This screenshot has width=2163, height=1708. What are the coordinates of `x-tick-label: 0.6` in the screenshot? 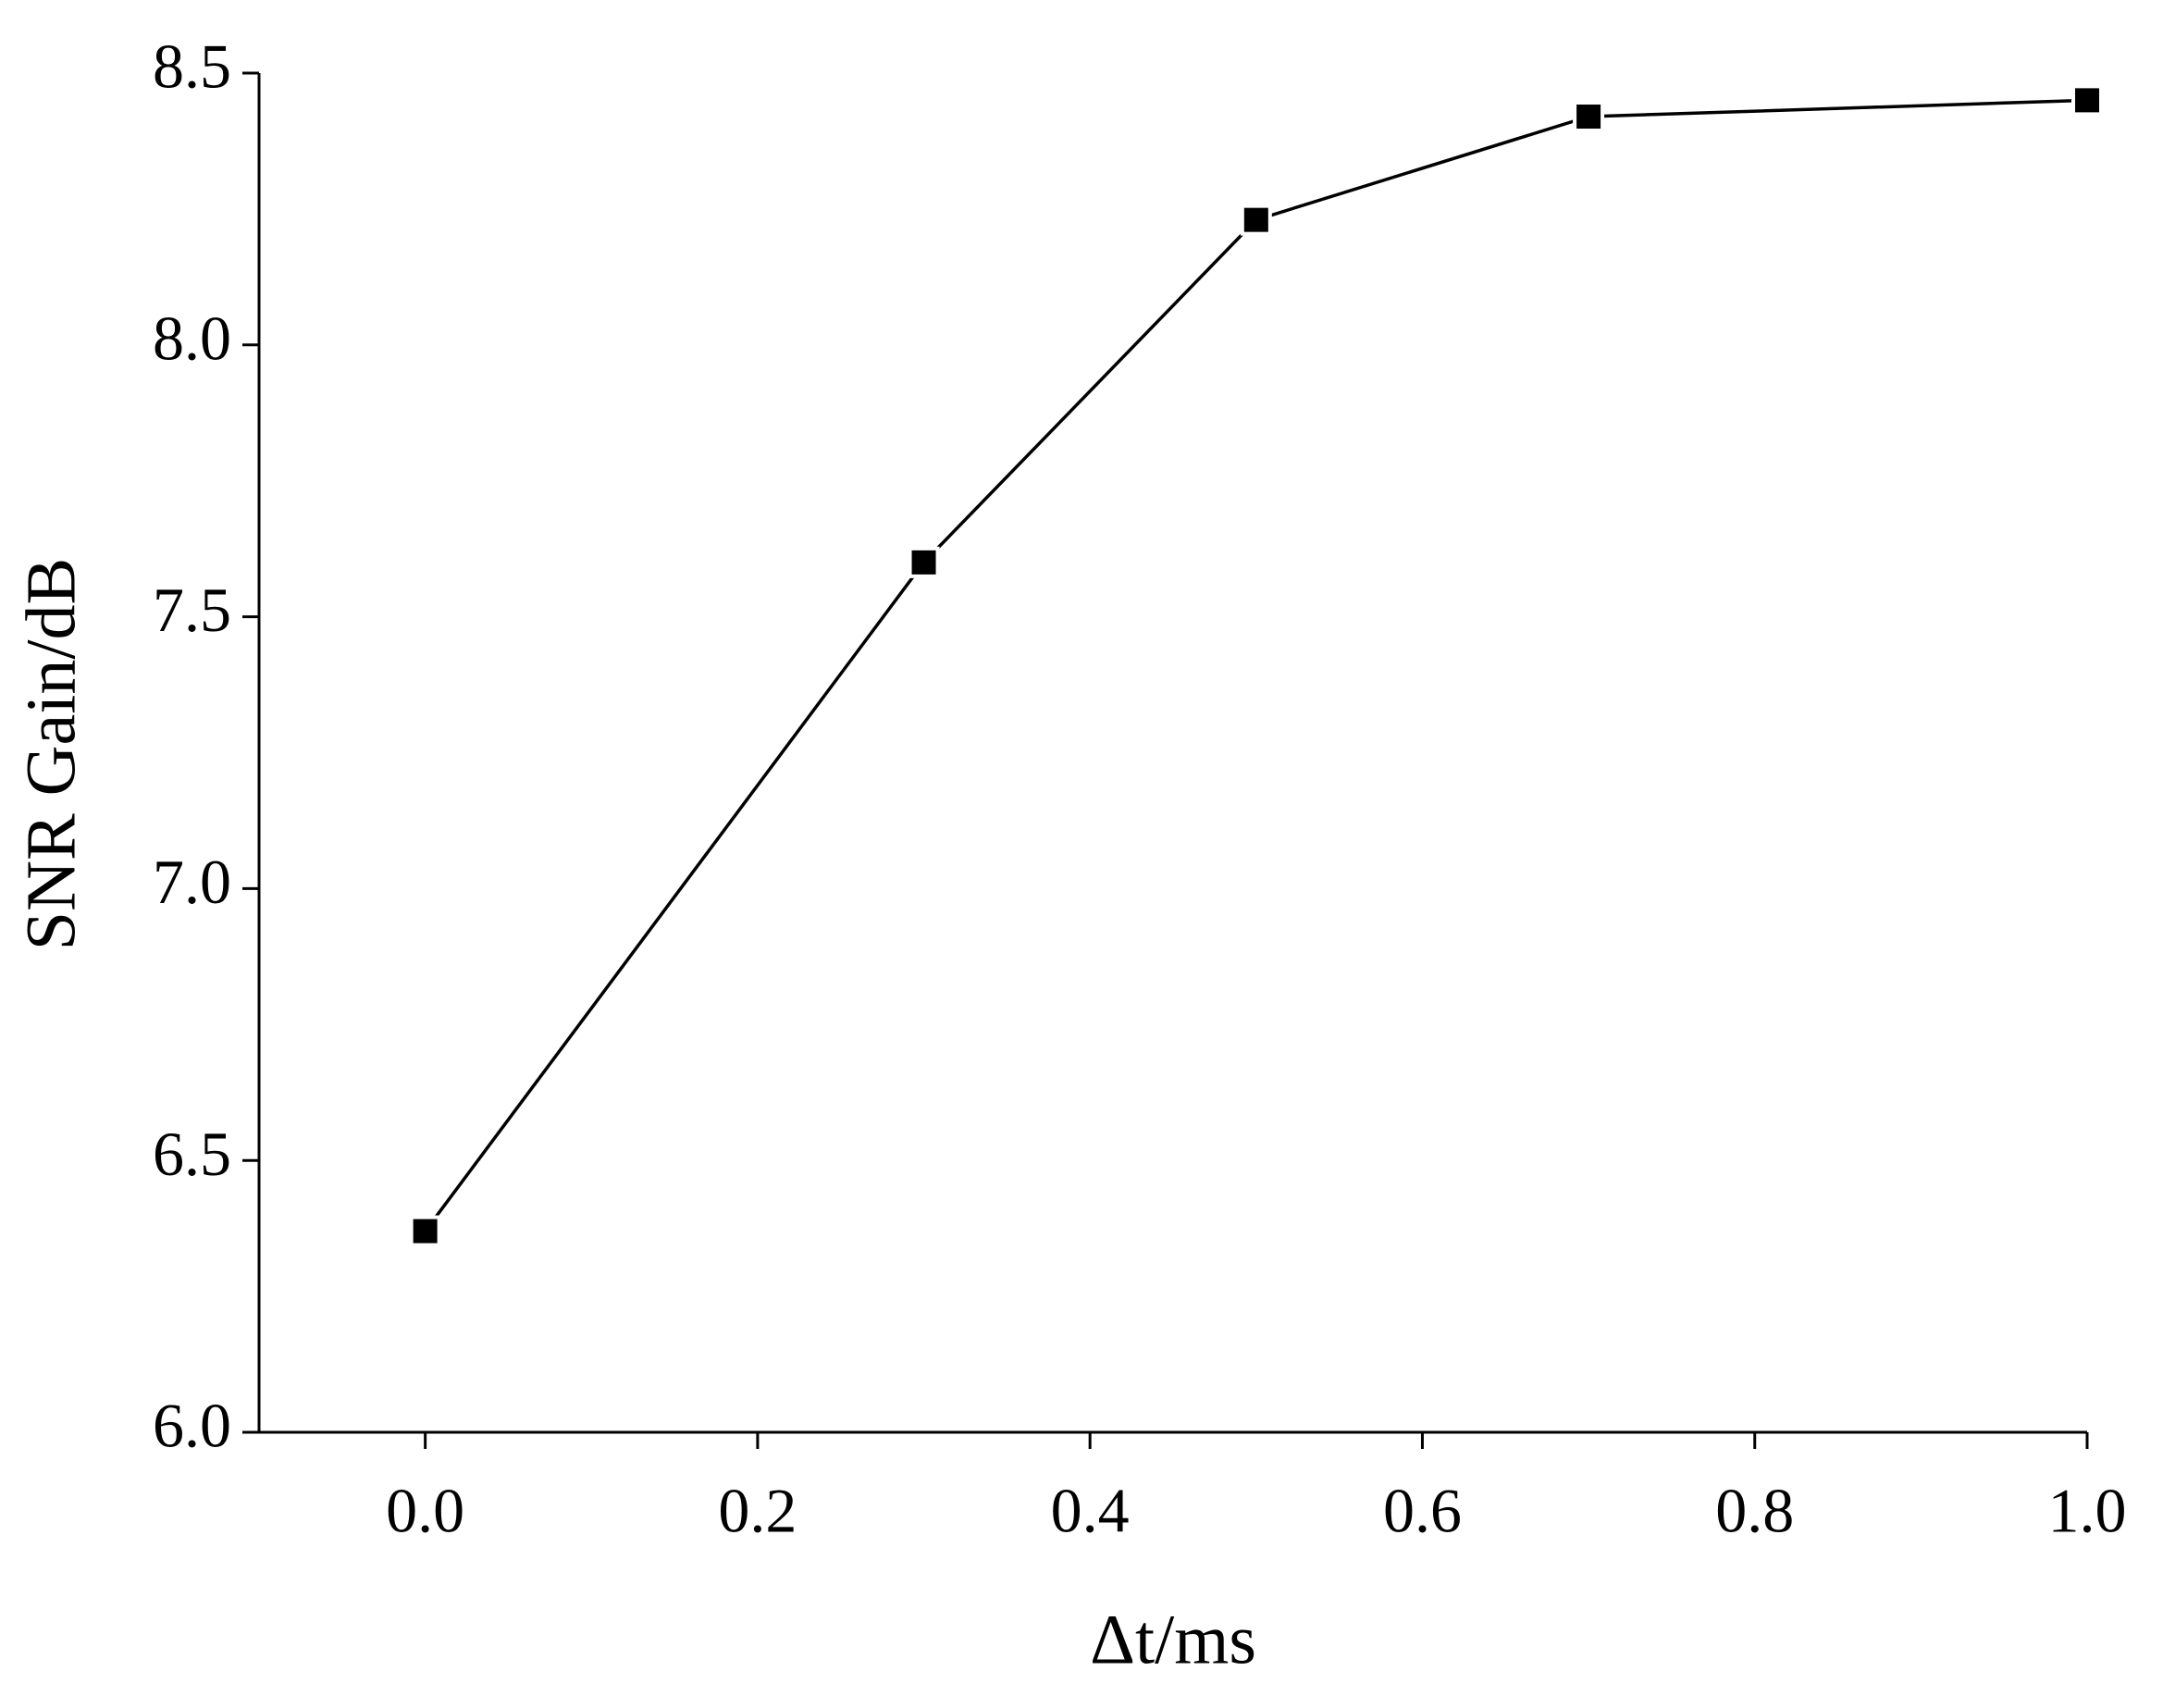 It's located at (1422, 1511).